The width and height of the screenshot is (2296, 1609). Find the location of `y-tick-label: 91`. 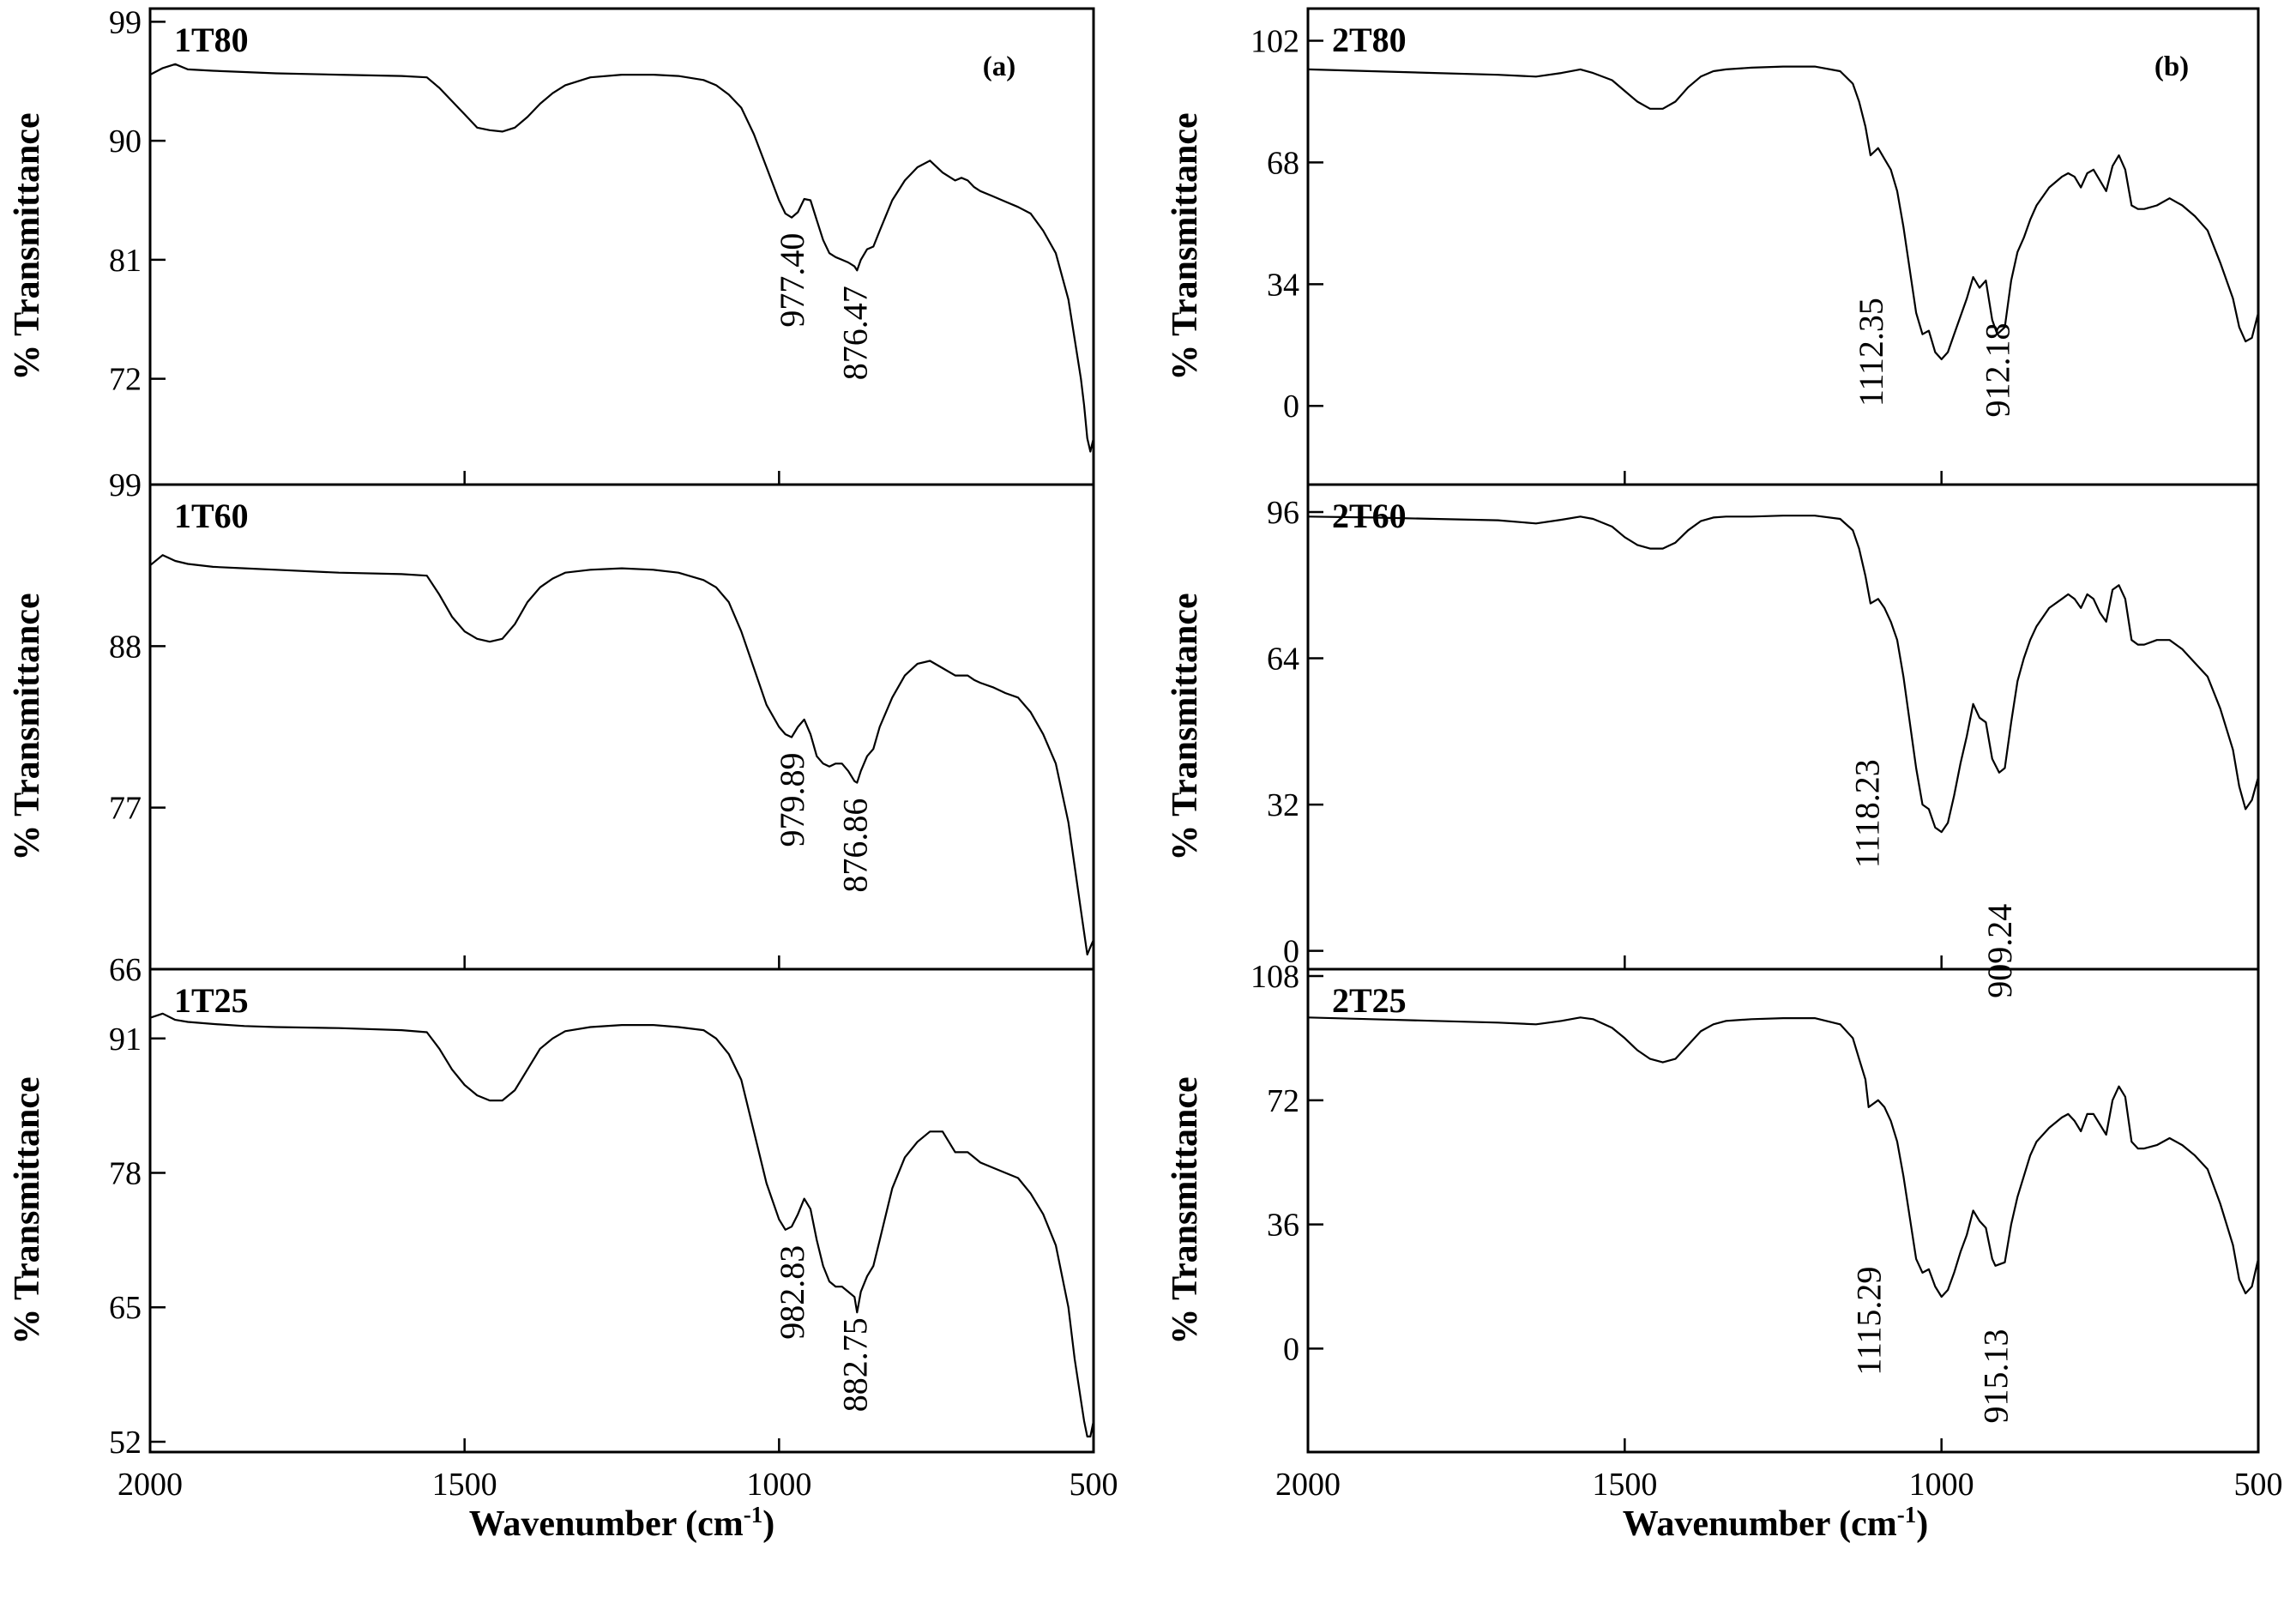

y-tick-label: 91 is located at coordinates (125, 1039).